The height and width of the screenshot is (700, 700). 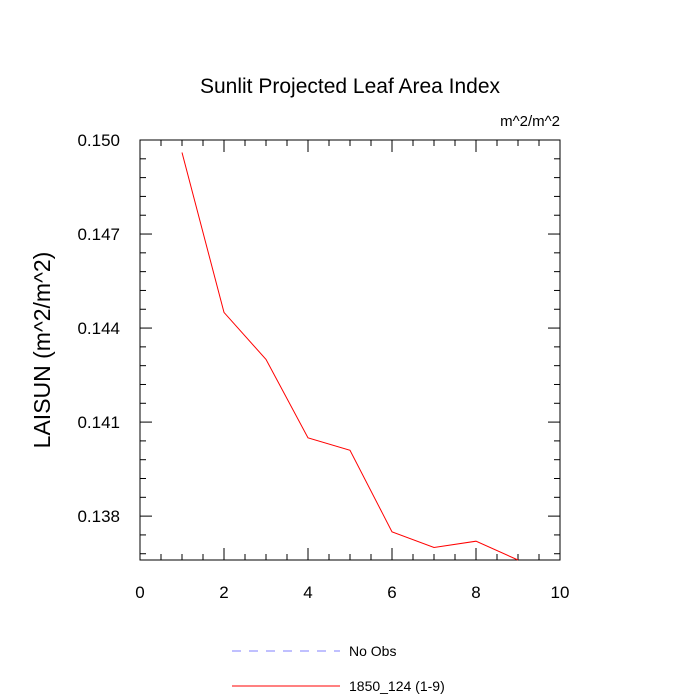 What do you see at coordinates (307, 592) in the screenshot?
I see `x-tick-label: 4` at bounding box center [307, 592].